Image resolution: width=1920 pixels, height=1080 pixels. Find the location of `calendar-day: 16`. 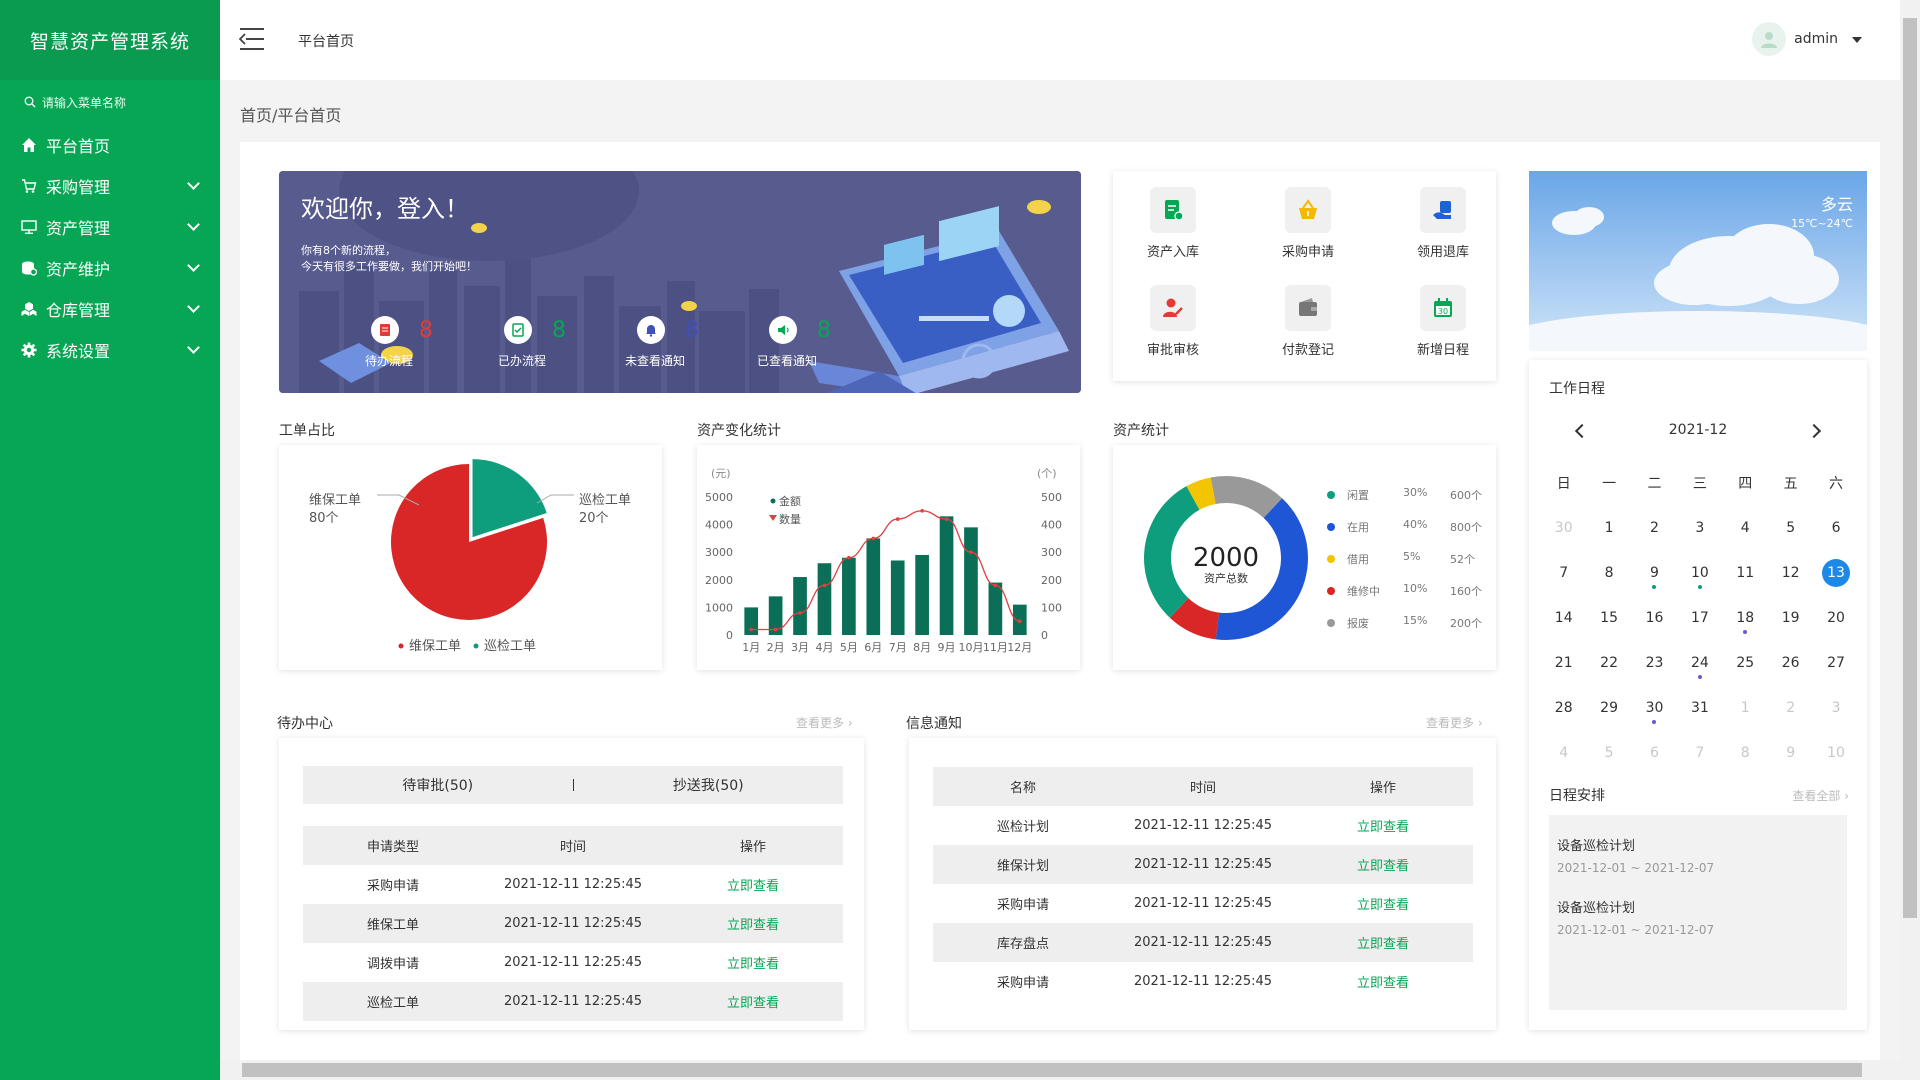

calendar-day: 16 is located at coordinates (1654, 618).